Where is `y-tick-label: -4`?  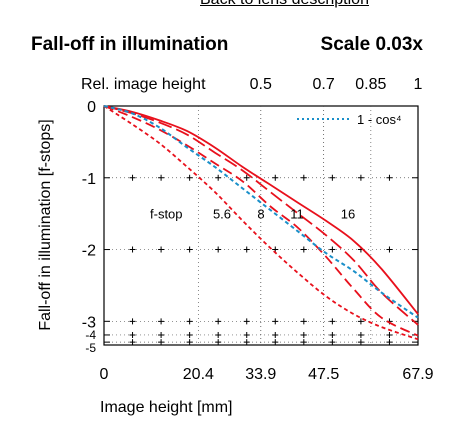 y-tick-label: -4 is located at coordinates (90, 335).